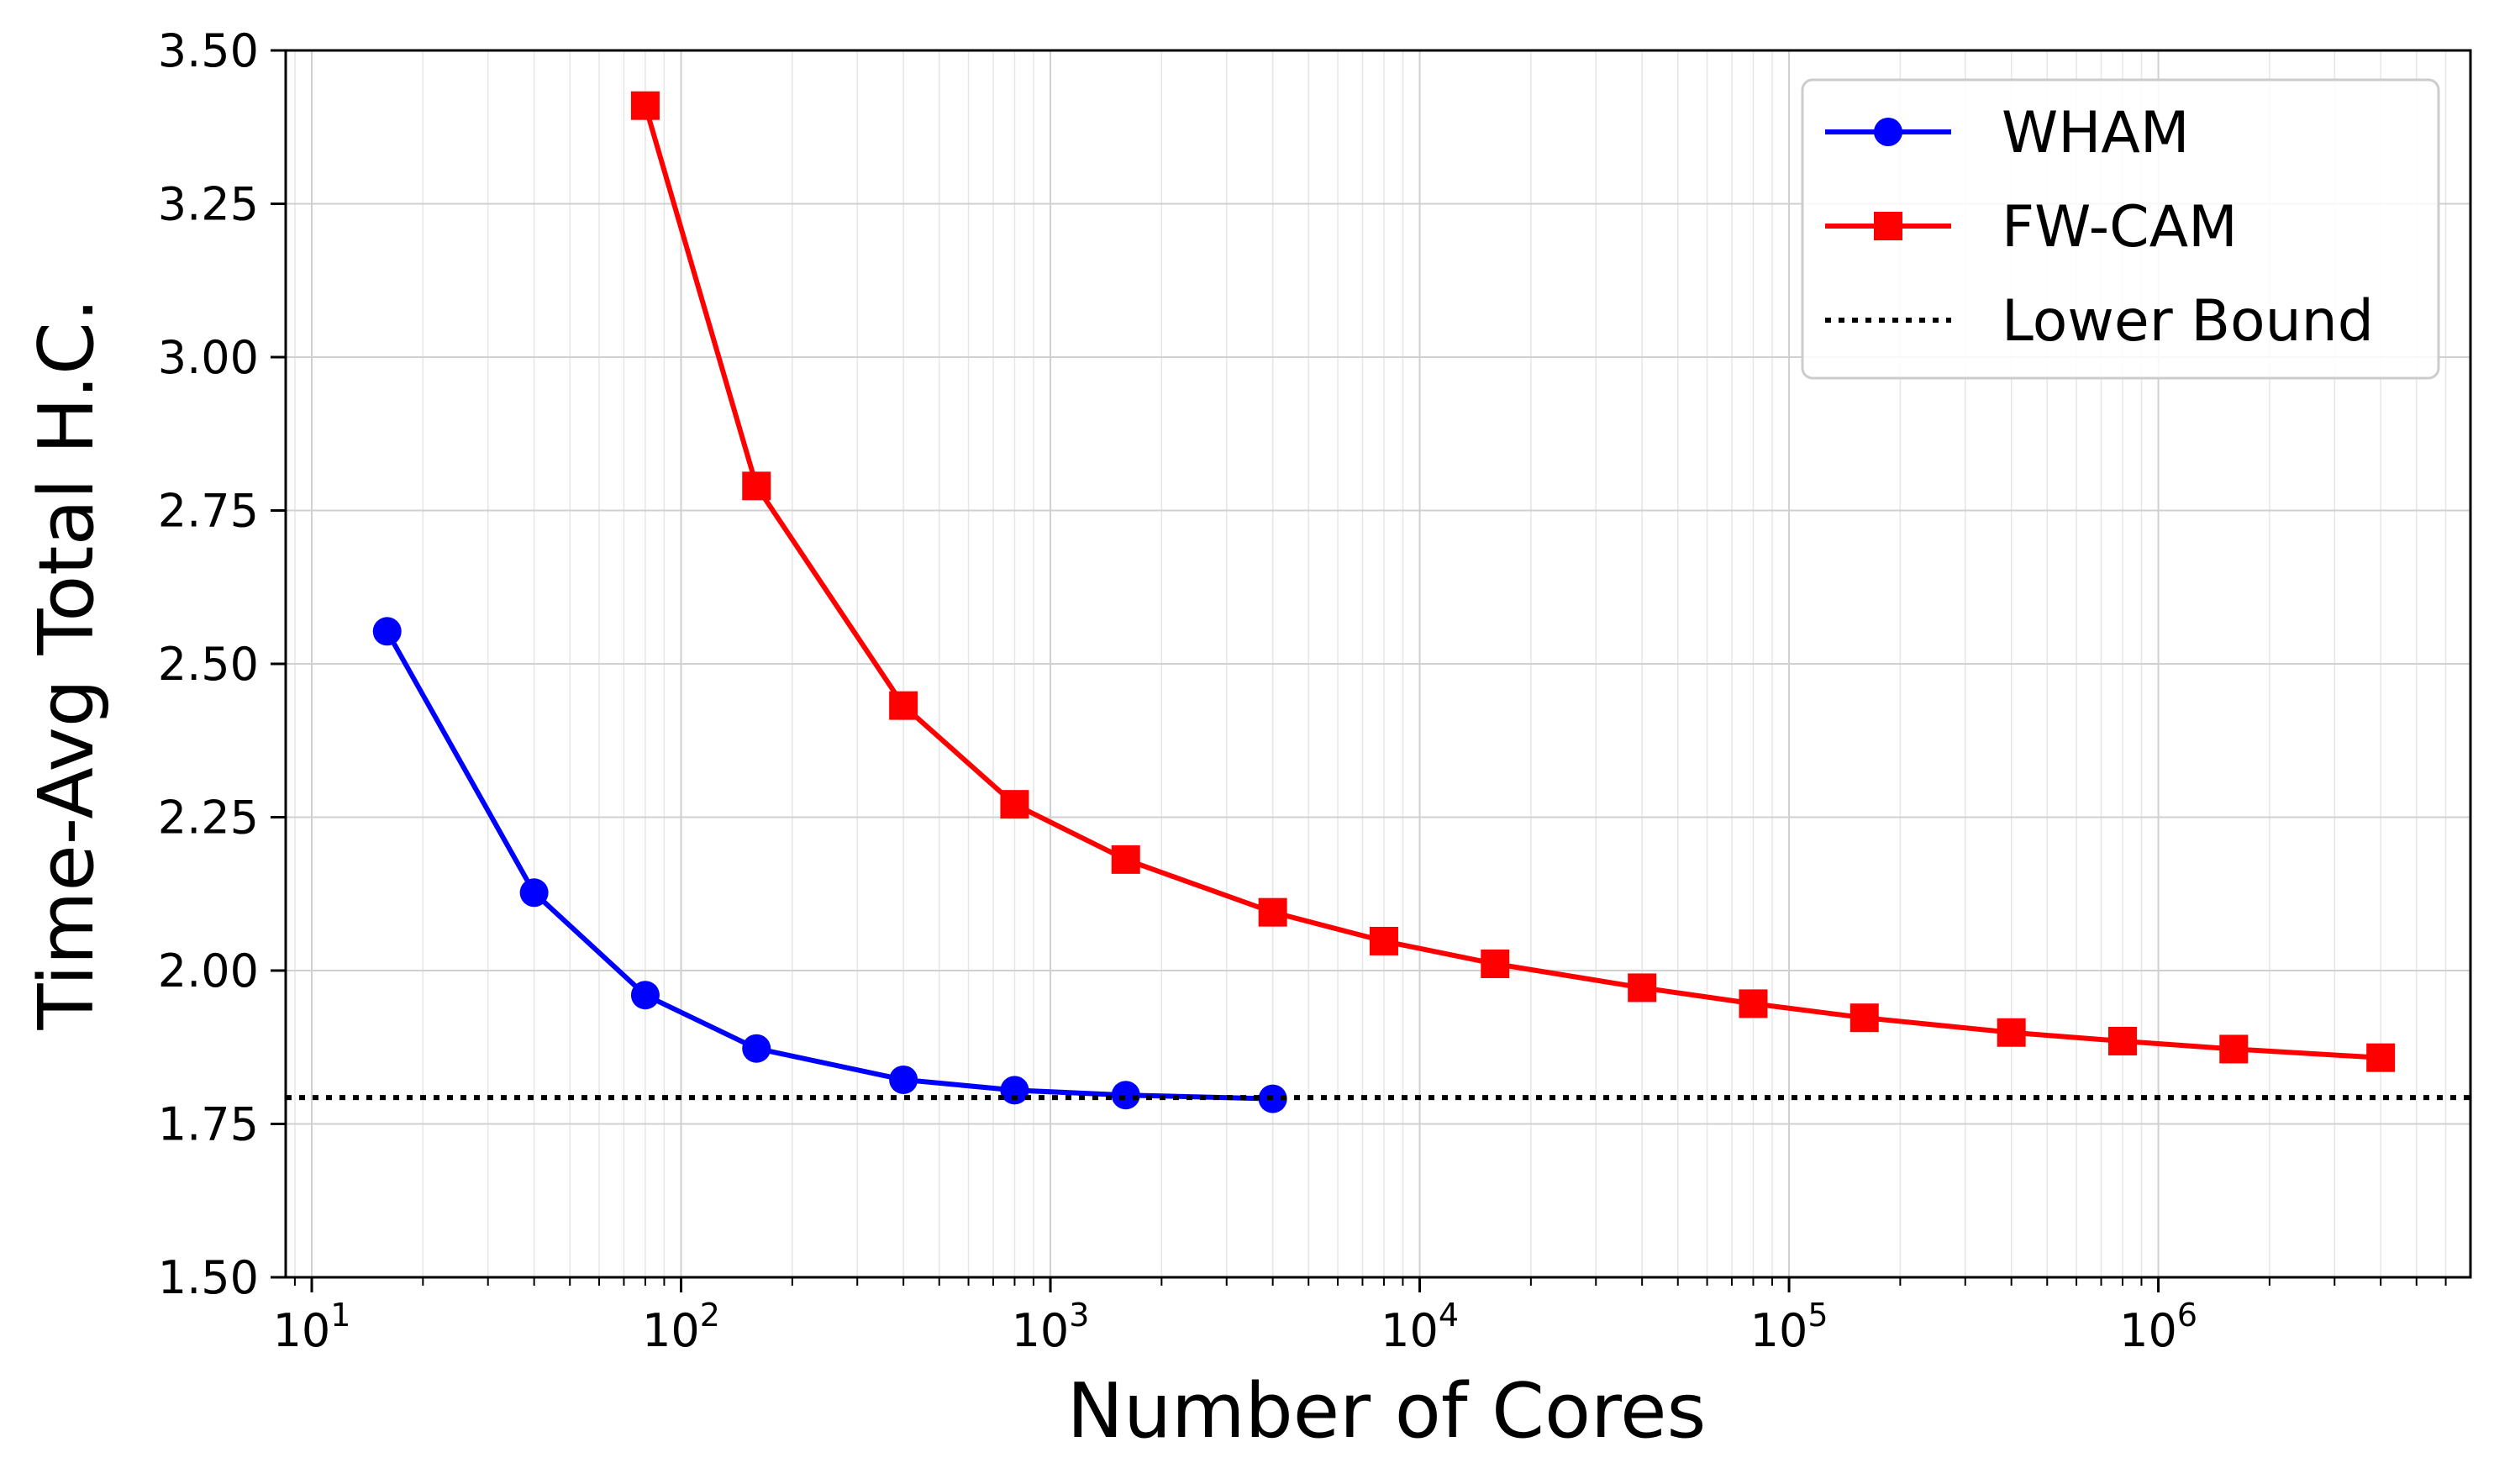  What do you see at coordinates (208, 1124) in the screenshot?
I see `y-tick-label: 1.75` at bounding box center [208, 1124].